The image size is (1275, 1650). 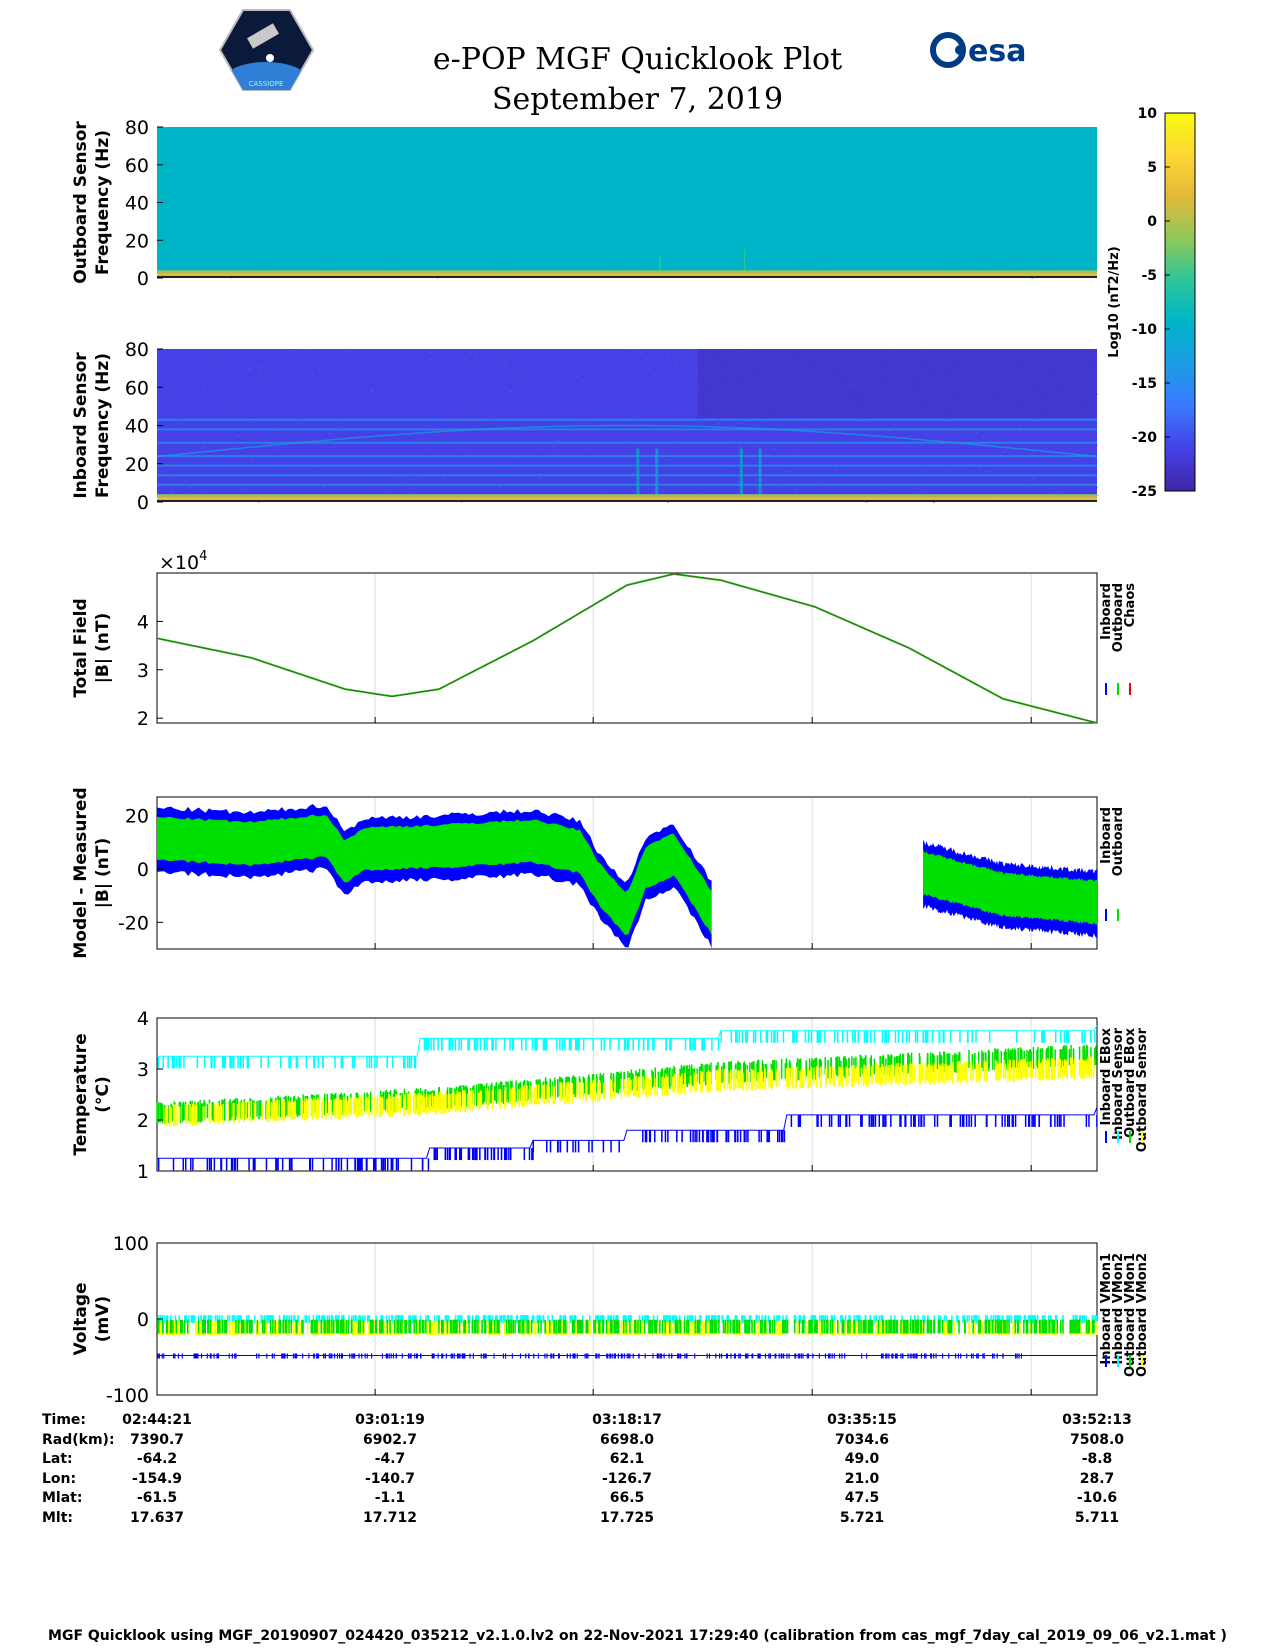 I want to click on panel-2-frame, so click(x=627, y=648).